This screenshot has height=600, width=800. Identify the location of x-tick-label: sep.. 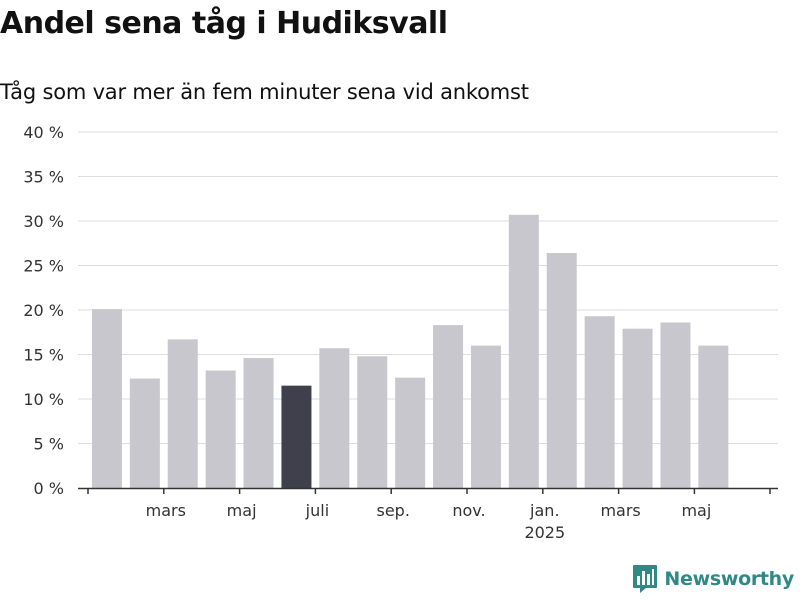
(392, 510).